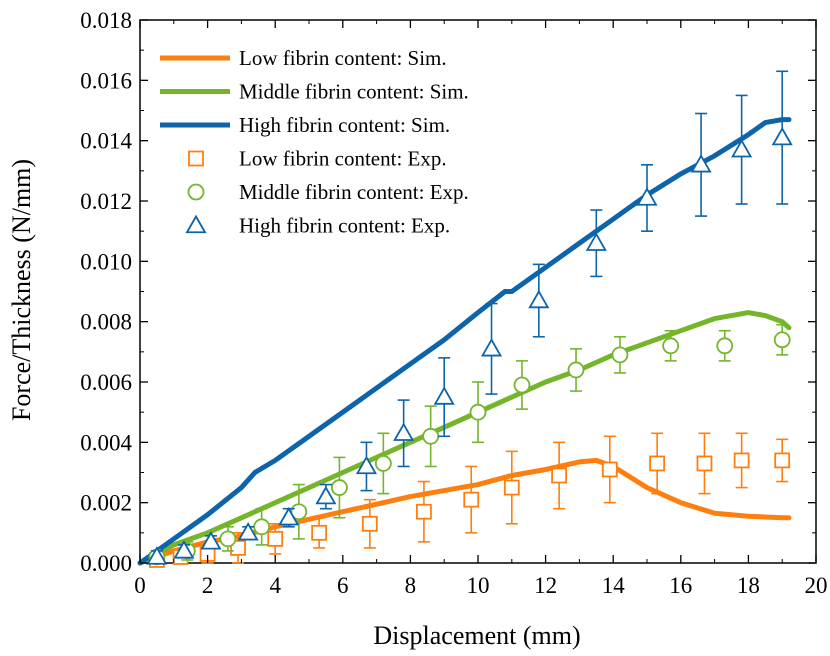 This screenshot has width=830, height=656. I want to click on legend-item-0: Low fibrin content: Sim., so click(303, 58).